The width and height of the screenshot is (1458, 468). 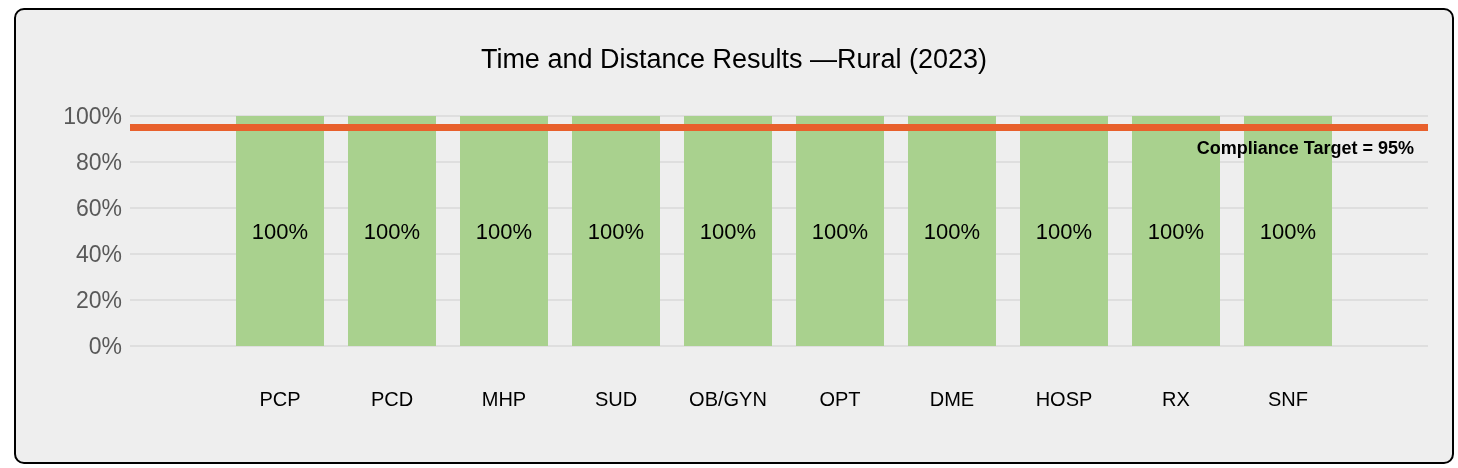 I want to click on y-tick-label: 0%, so click(x=105, y=346).